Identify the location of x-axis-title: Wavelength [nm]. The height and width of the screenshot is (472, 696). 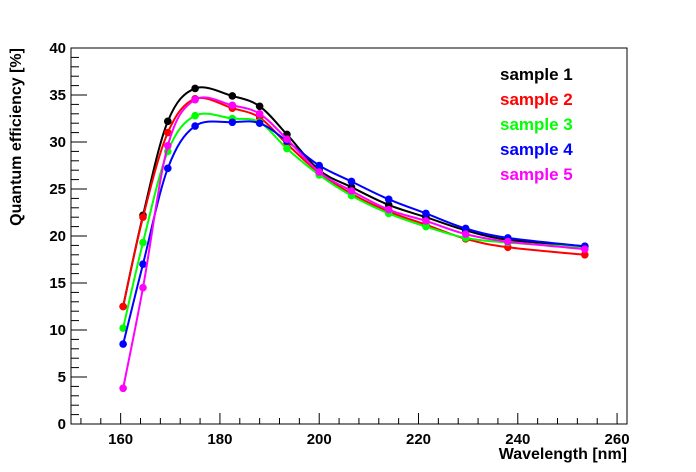
(563, 454).